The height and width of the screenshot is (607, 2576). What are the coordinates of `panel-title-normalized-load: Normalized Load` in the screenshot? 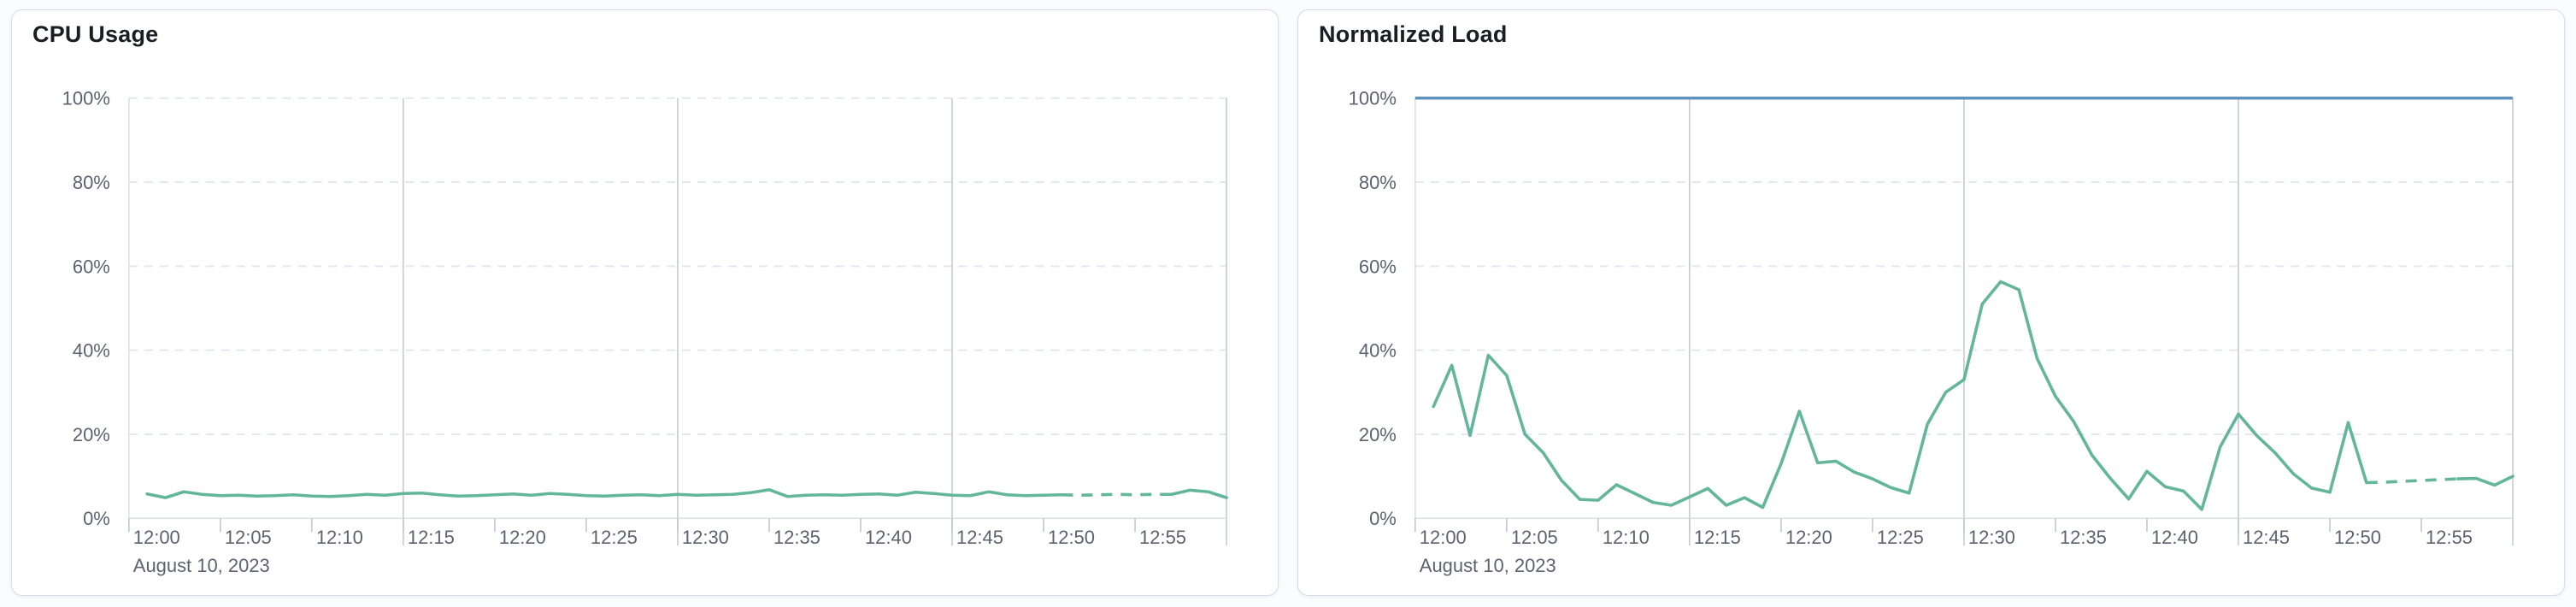 It's located at (1413, 34).